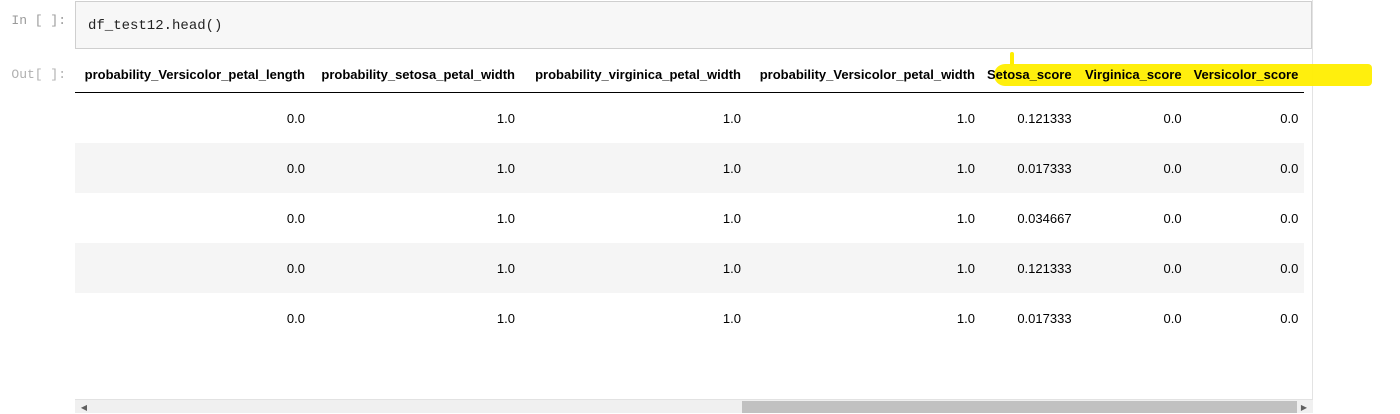  What do you see at coordinates (84, 407) in the screenshot?
I see `triangle-left-icon: ◀` at bounding box center [84, 407].